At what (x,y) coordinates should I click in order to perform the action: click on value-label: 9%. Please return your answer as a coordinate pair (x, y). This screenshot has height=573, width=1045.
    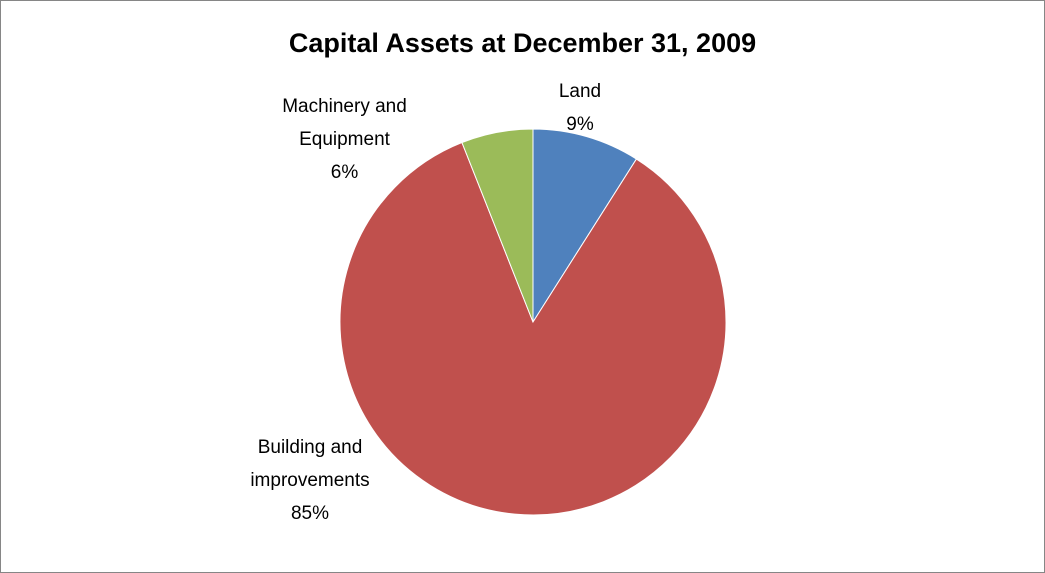
    Looking at the image, I should click on (580, 124).